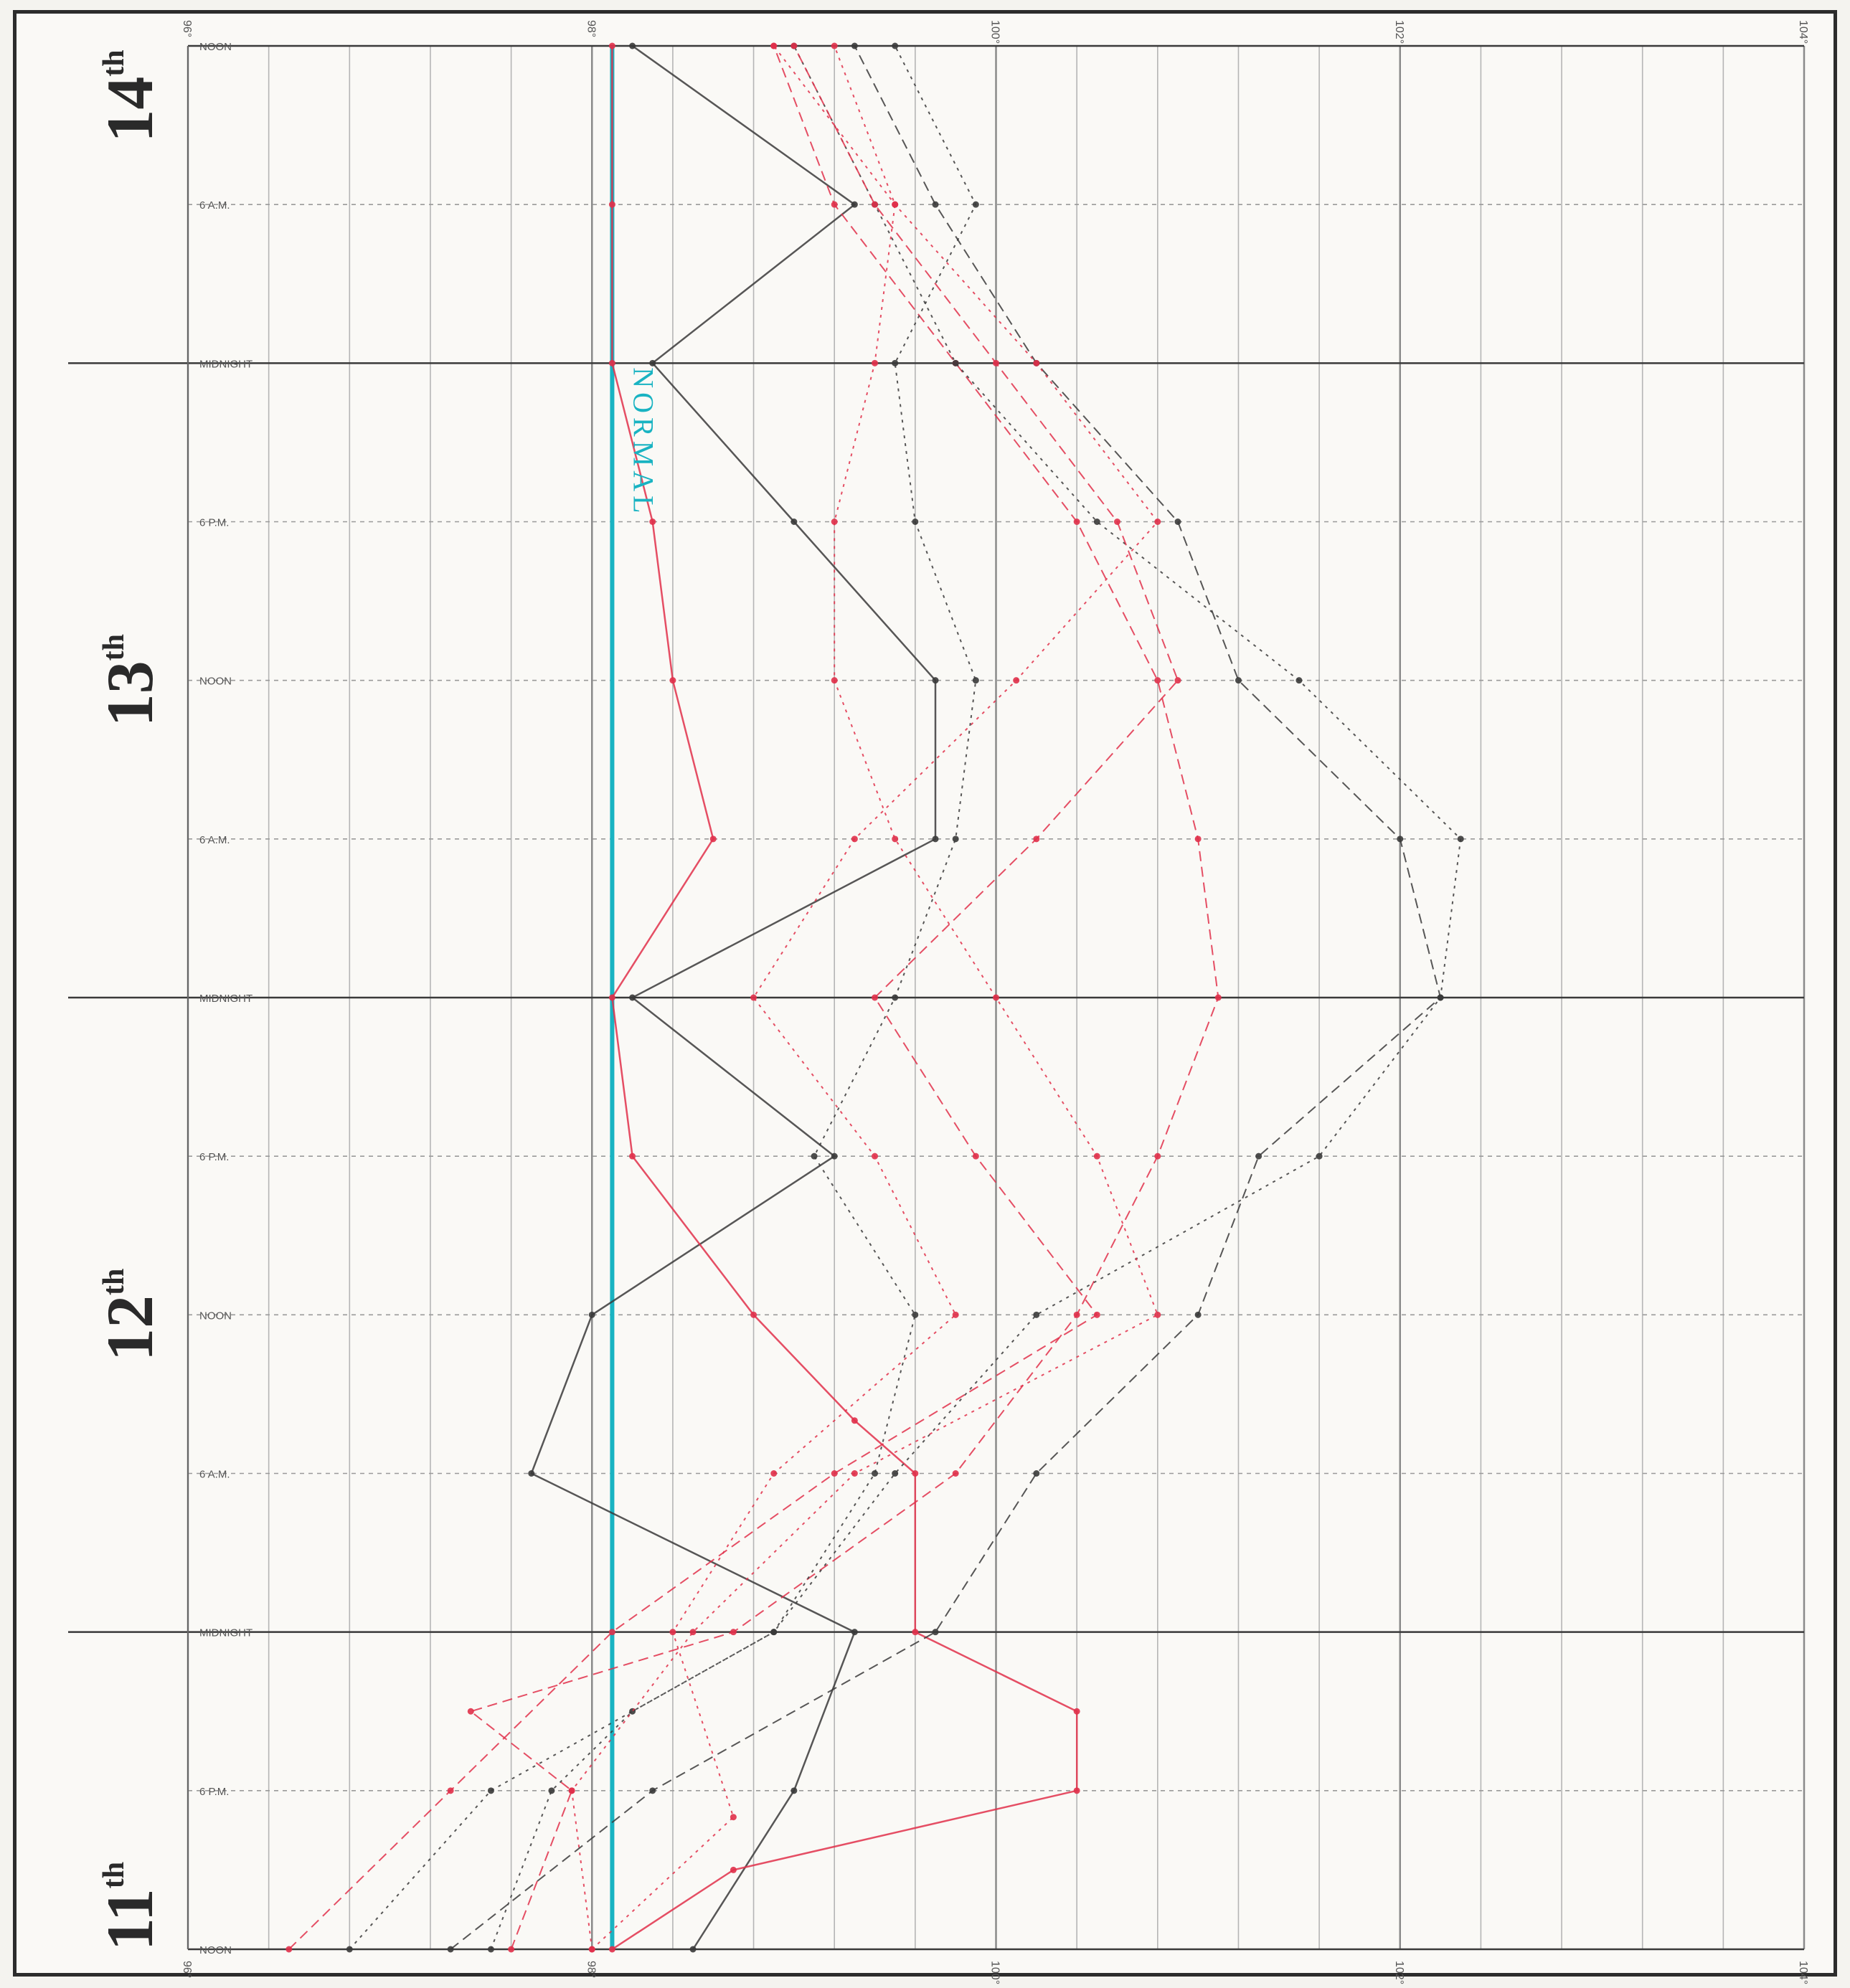  I want to click on day-label: 12th, so click(129, 1315).